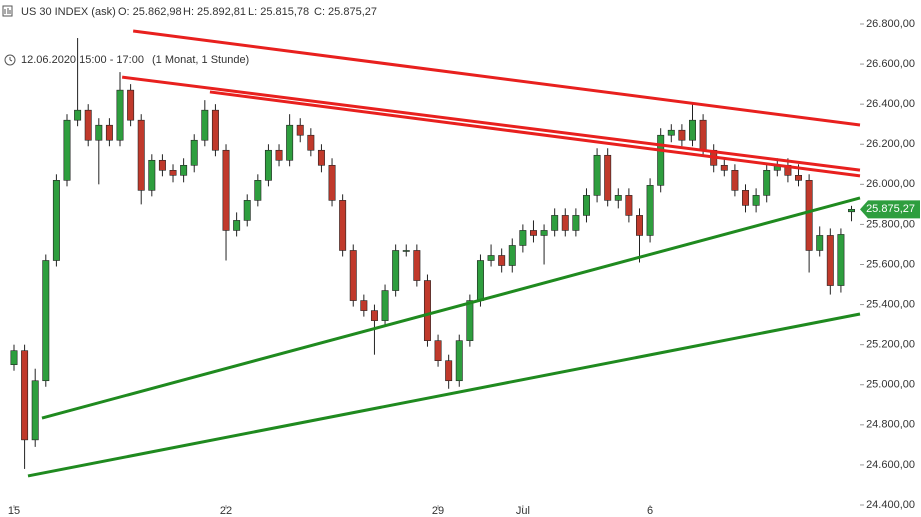 This screenshot has height=517, width=921. Describe the element at coordinates (200, 60) in the screenshot. I see `range-note: (1 Monat, 1 Stunde)` at that location.